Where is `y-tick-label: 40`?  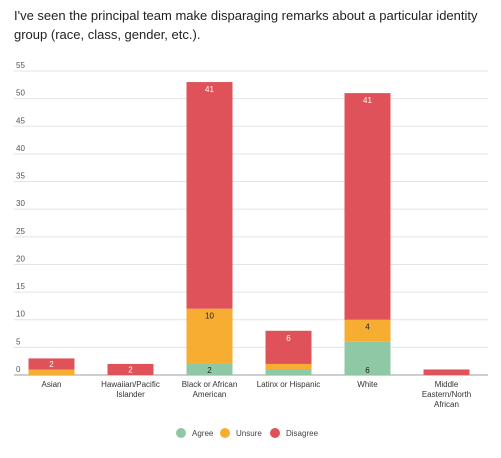
y-tick-label: 40 is located at coordinates (20, 148).